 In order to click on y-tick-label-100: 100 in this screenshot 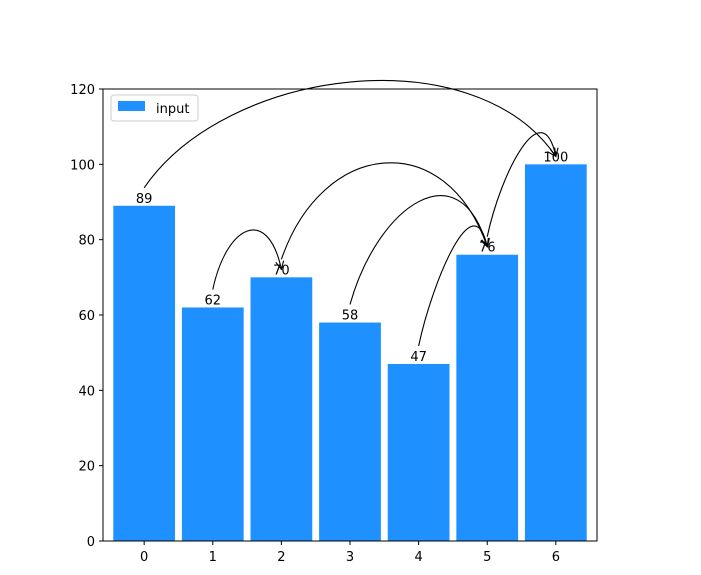, I will do `click(82, 165)`.